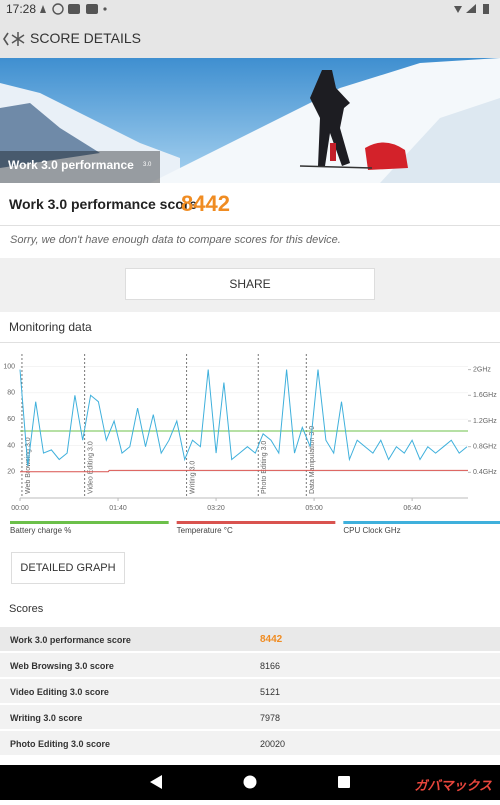 The height and width of the screenshot is (805, 500). I want to click on nav-icons, so click(250, 782).